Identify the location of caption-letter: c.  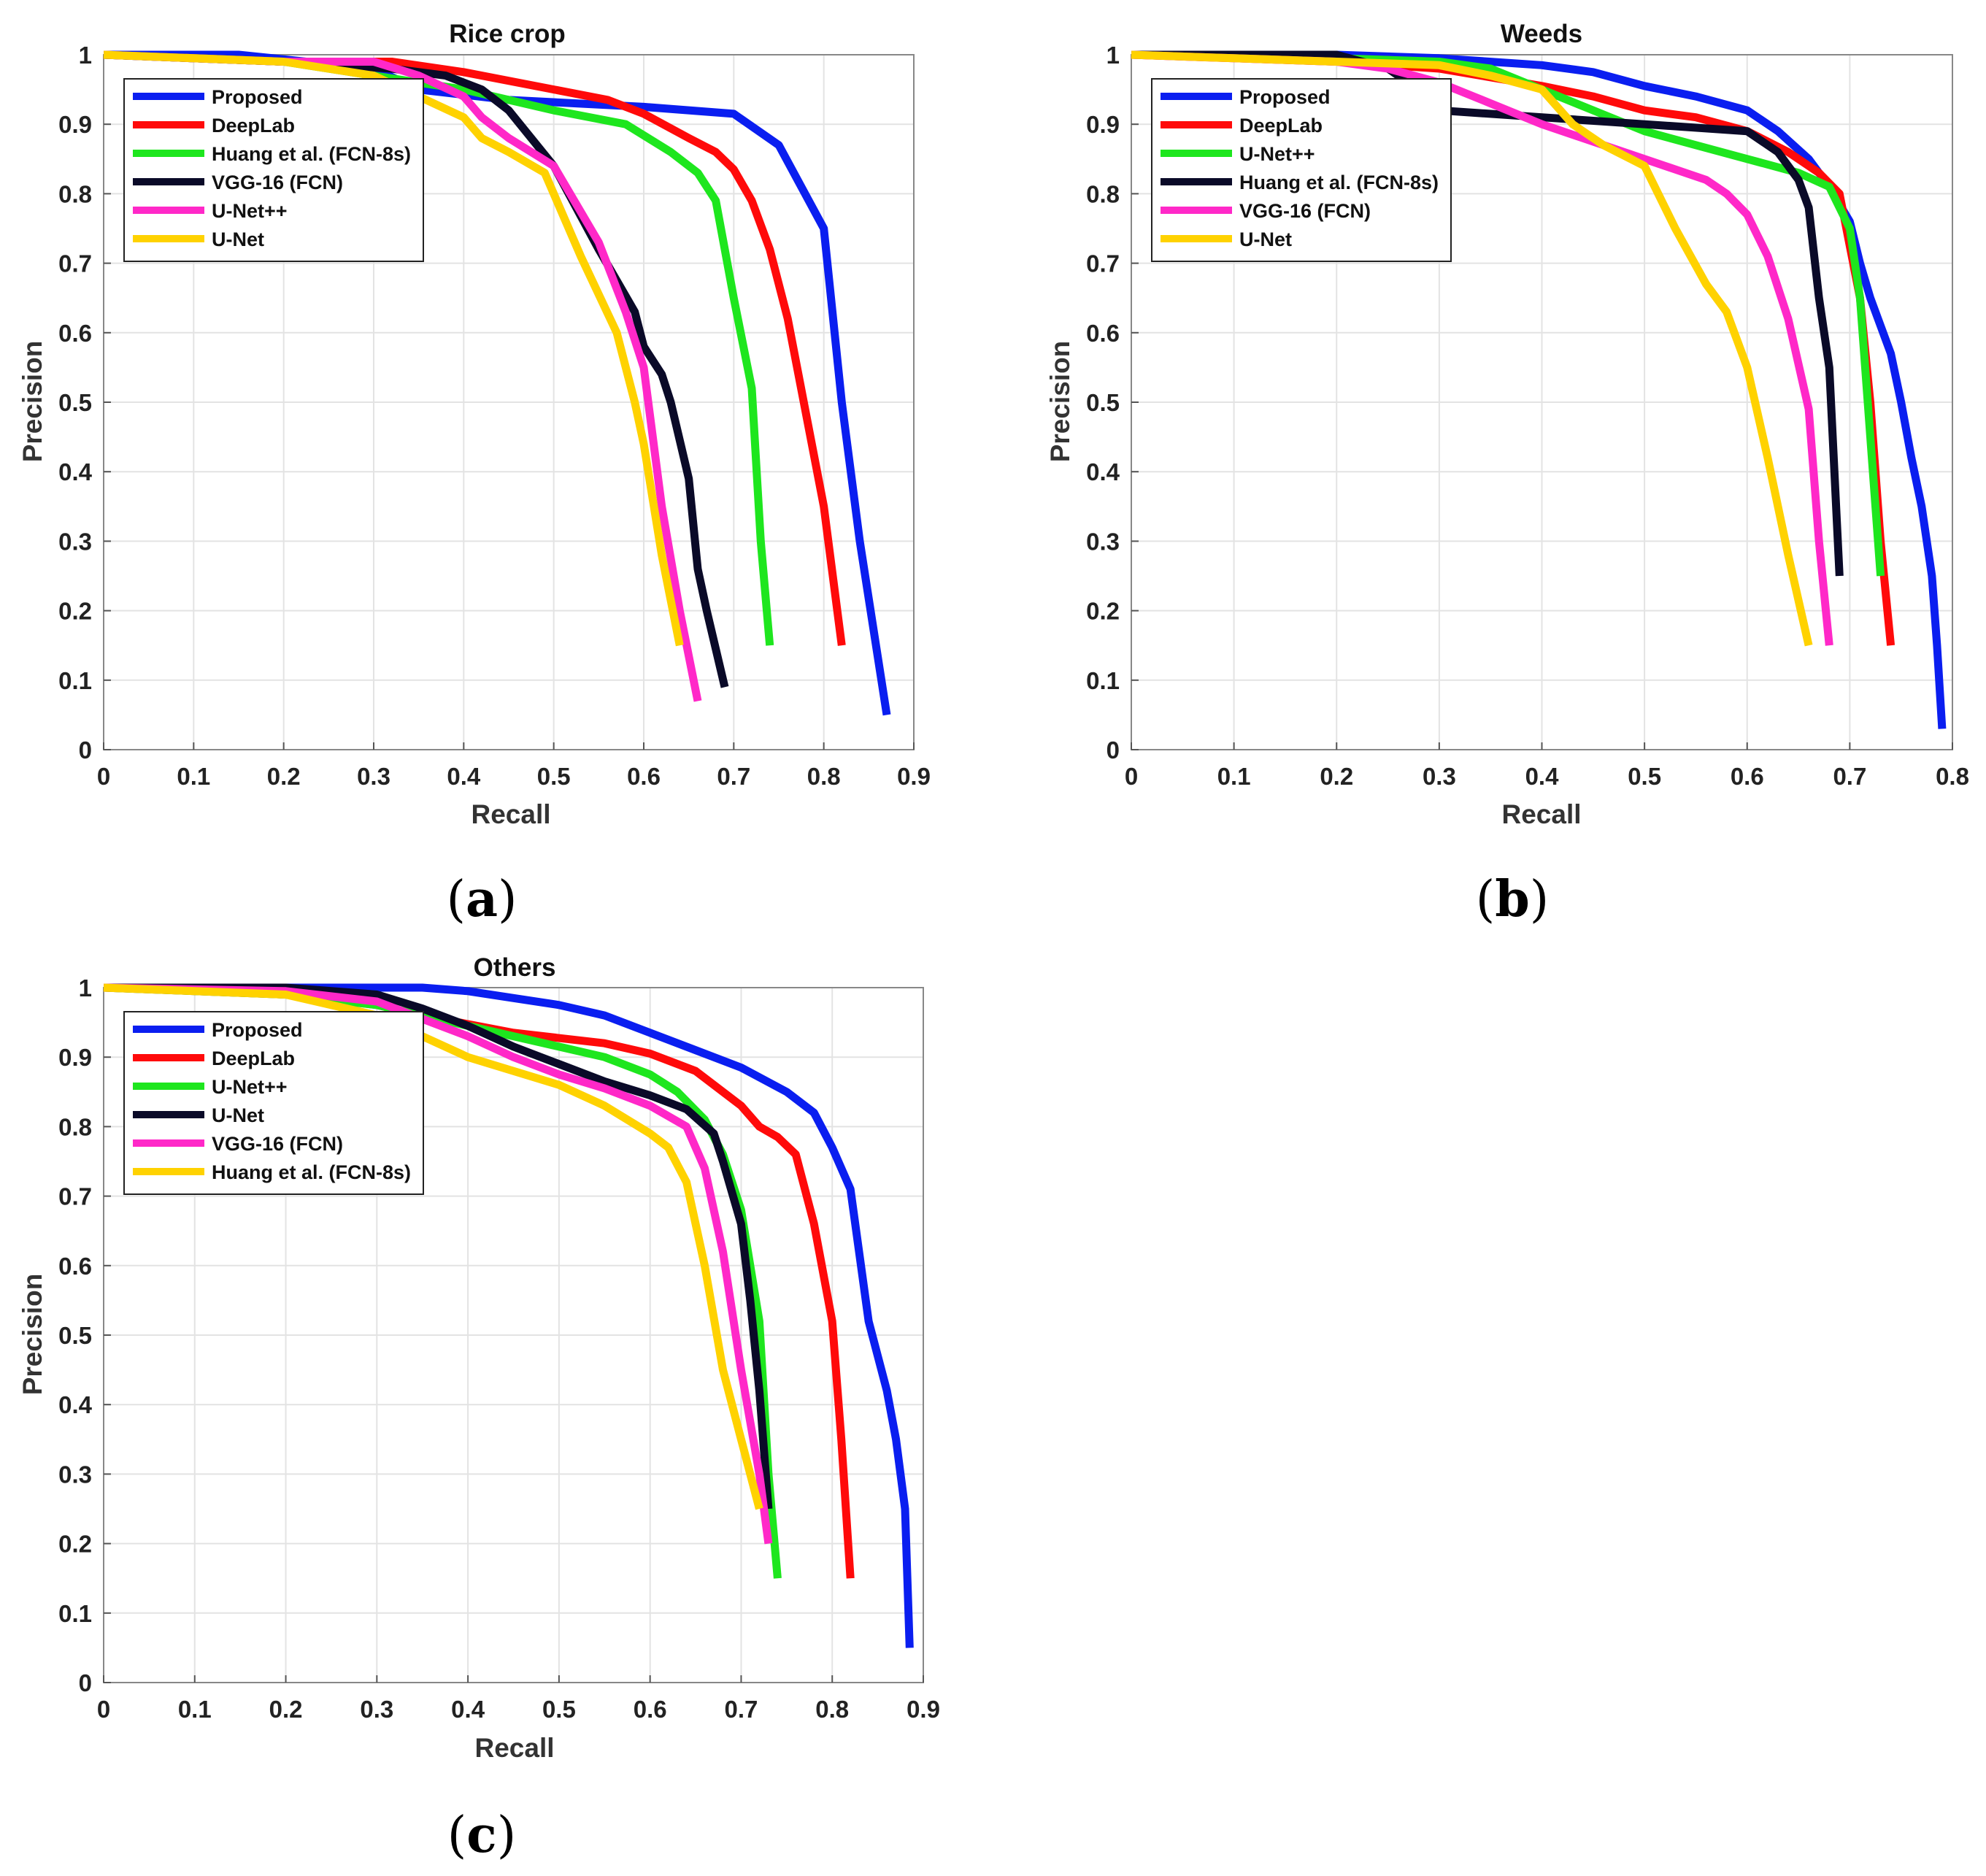
(481, 1835).